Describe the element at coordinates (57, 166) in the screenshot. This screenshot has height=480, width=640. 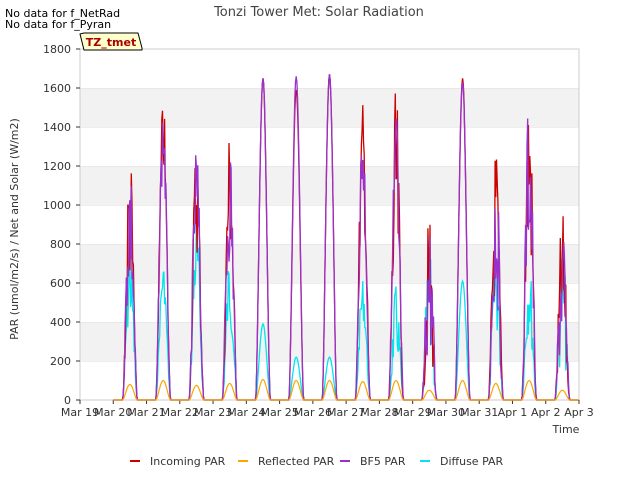
I see `y-tick-label: 1200` at that location.